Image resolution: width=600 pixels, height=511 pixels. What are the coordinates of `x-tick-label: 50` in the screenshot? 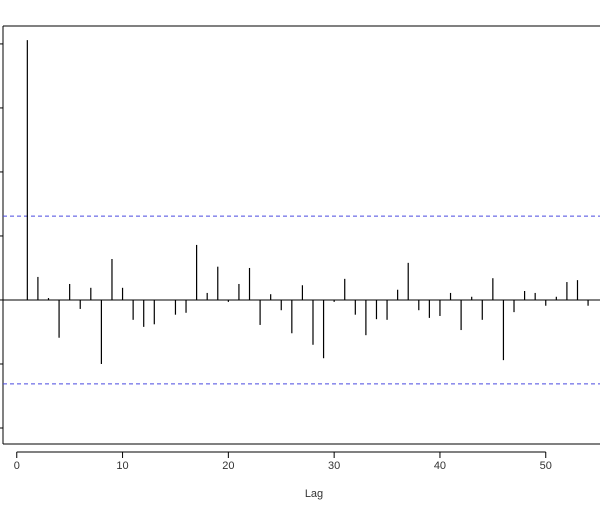 It's located at (546, 466).